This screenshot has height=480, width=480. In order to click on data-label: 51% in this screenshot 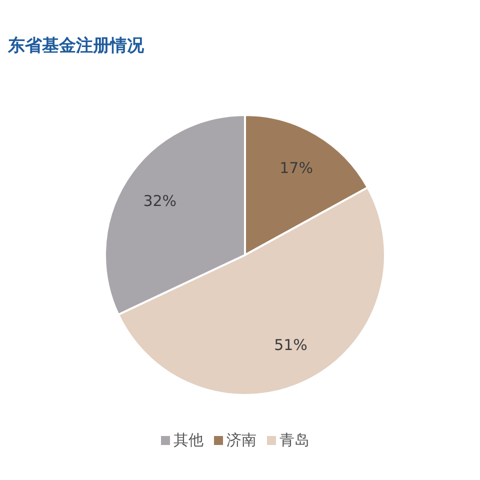, I will do `click(291, 345)`.